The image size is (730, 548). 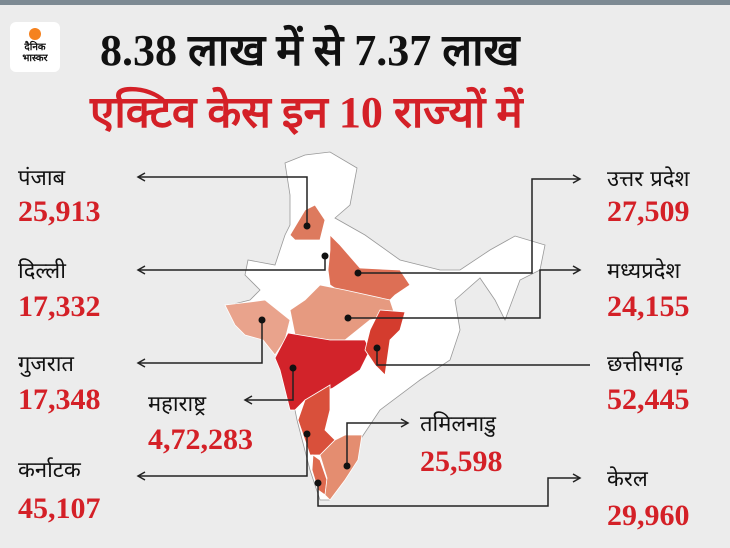 What do you see at coordinates (644, 271) in the screenshot?
I see `label-madhya-pradesh: मध्यप्रदेश` at bounding box center [644, 271].